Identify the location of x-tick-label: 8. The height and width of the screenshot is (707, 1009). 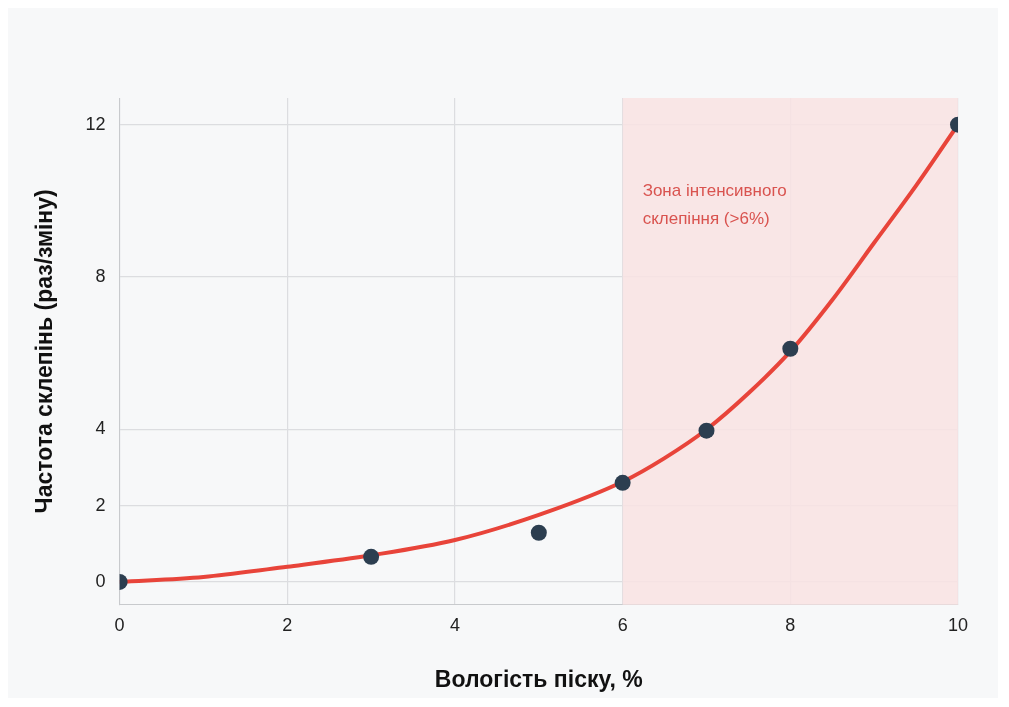
(790, 624).